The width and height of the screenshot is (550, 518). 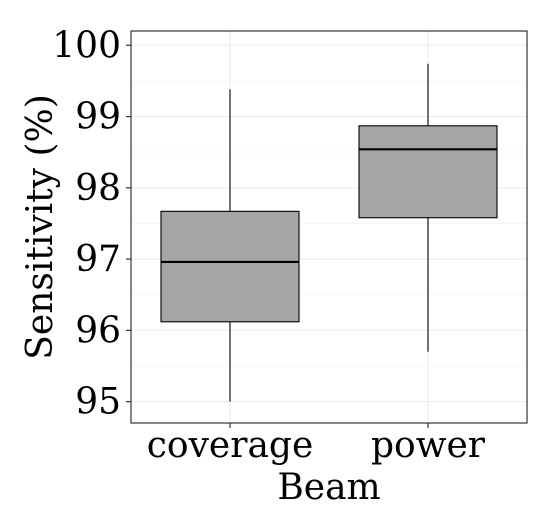 I want to click on y-axis-ticks: 95 96 97 98 99 100, so click(x=91, y=224).